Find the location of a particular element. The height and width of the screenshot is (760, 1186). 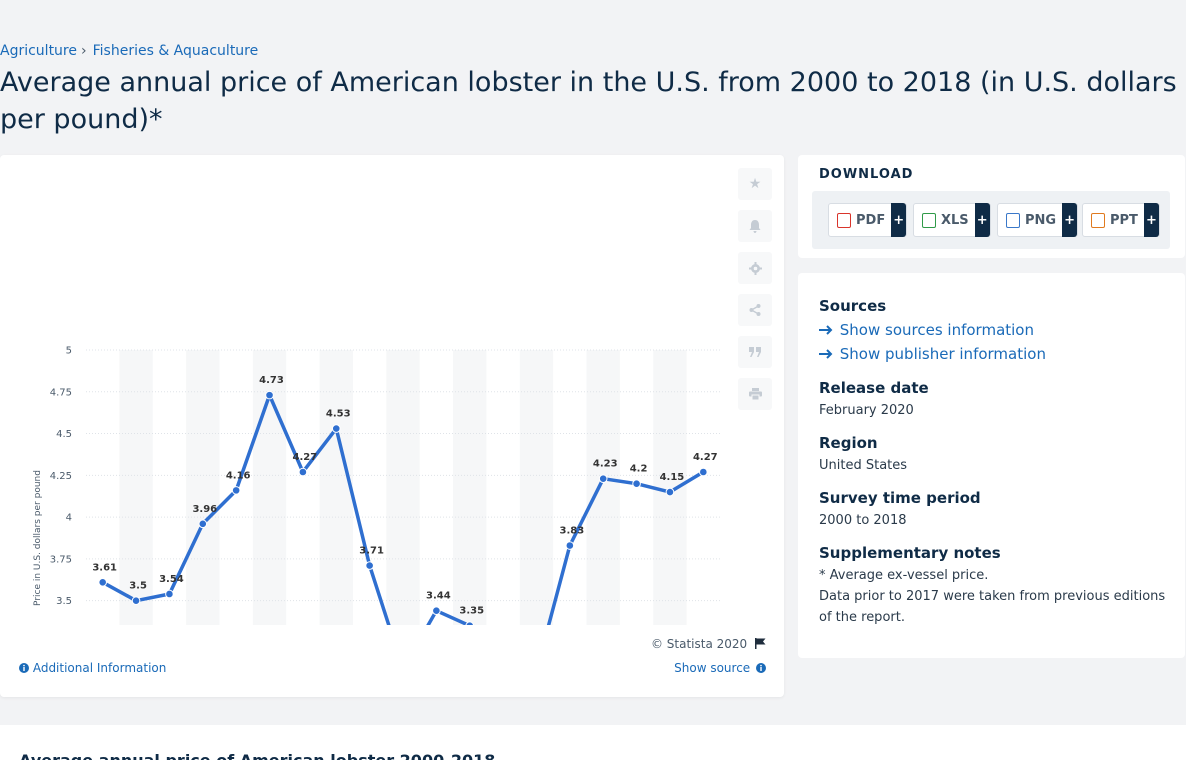

download-panel: DOWNLOAD PDF + XLS + PNG + PPT + is located at coordinates (991, 206).